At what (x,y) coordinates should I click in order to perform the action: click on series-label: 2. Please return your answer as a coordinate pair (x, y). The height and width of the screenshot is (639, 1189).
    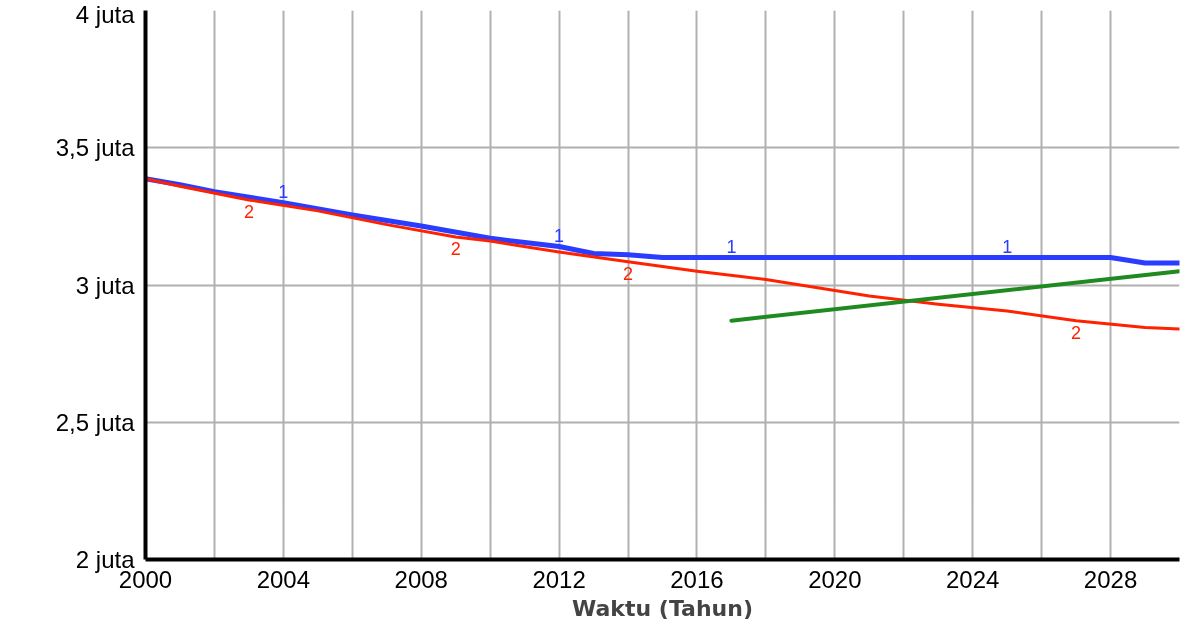
    Looking at the image, I should click on (248, 211).